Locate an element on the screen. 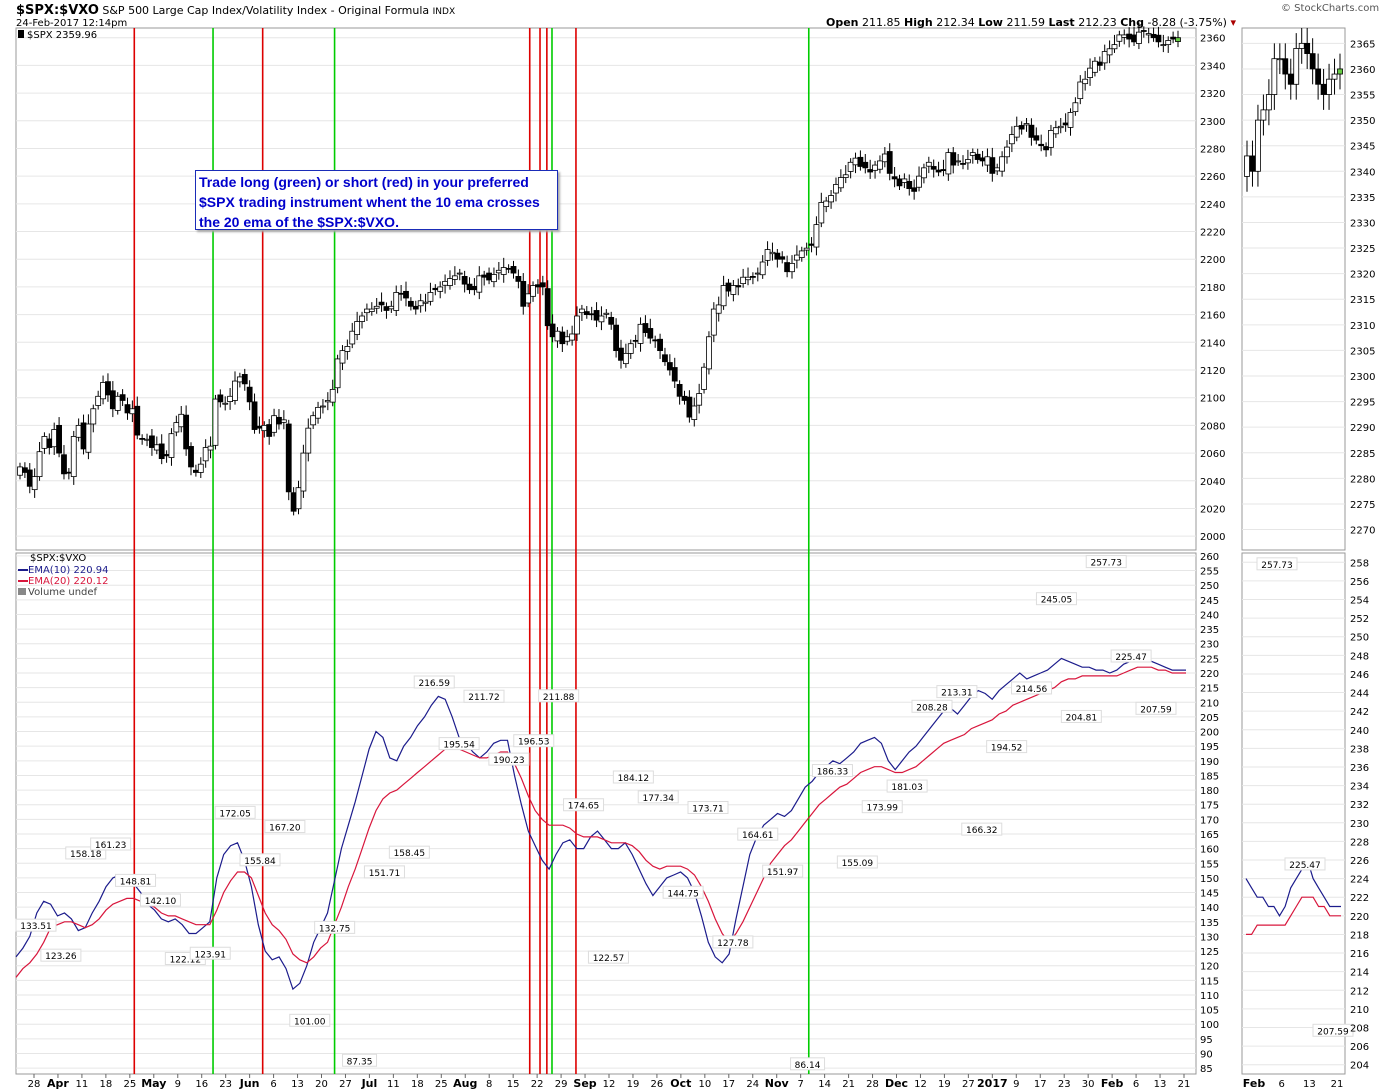  zoom-indicator-y-tick-label: 244 is located at coordinates (1359, 694).